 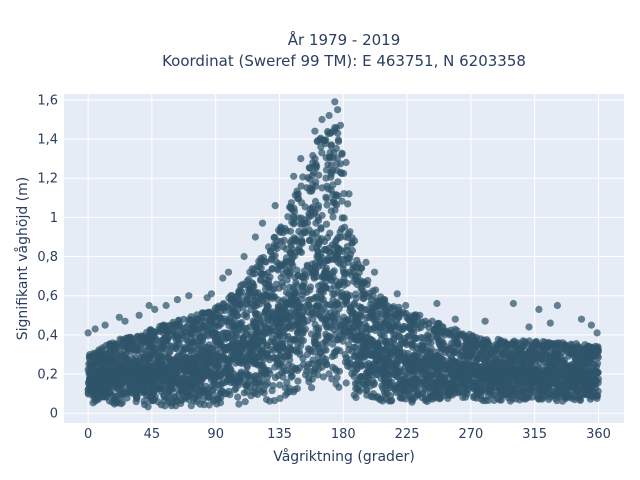 What do you see at coordinates (347, 434) in the screenshot?
I see `x-axis-ticks: 0 45 90 135 180 225 270 315 360` at bounding box center [347, 434].